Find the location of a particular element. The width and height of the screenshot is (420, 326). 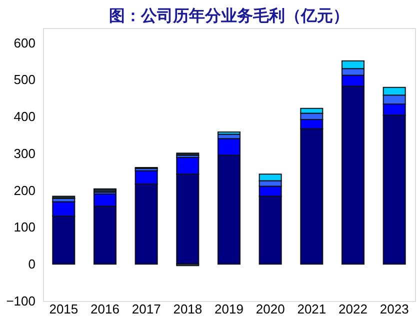

chart-title: 图：公司历年分业务毛利（亿元） is located at coordinates (229, 15).